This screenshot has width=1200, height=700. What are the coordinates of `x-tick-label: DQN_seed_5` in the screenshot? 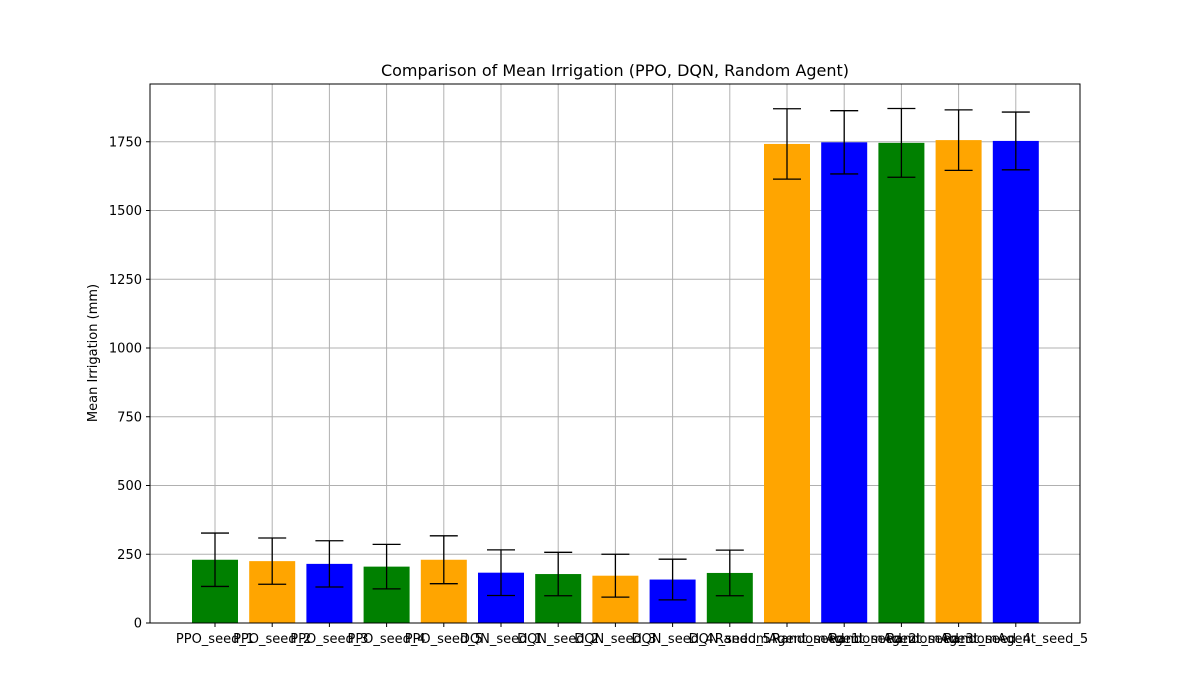 It's located at (730, 639).